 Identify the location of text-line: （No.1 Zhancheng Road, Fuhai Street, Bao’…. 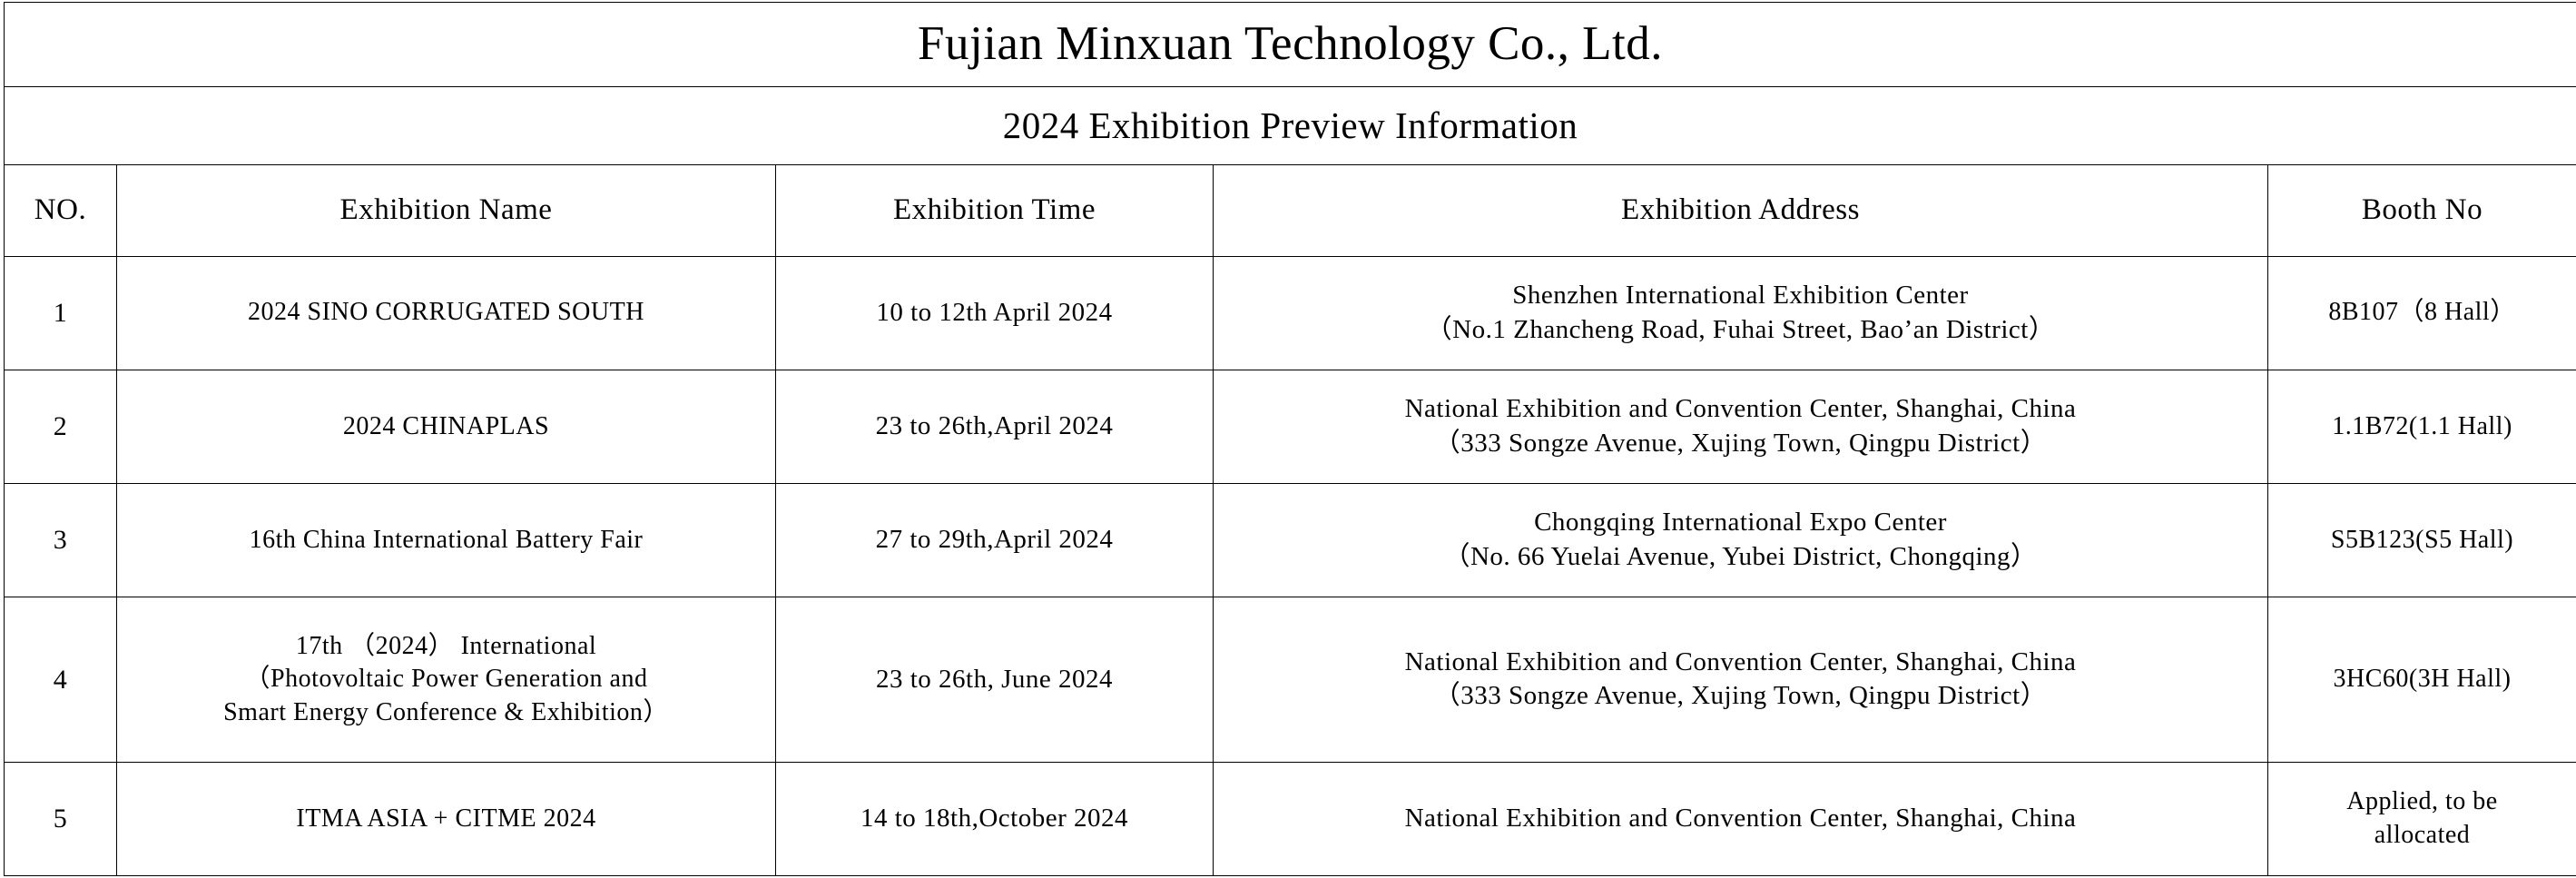
(1740, 329).